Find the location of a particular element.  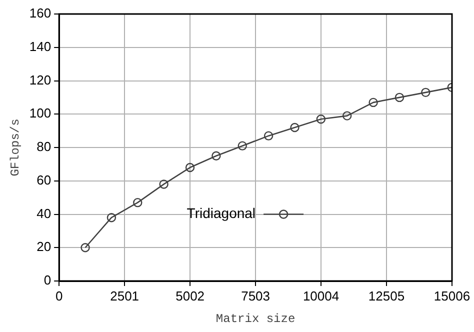

y-tick-label: 20 is located at coordinates (44, 246).